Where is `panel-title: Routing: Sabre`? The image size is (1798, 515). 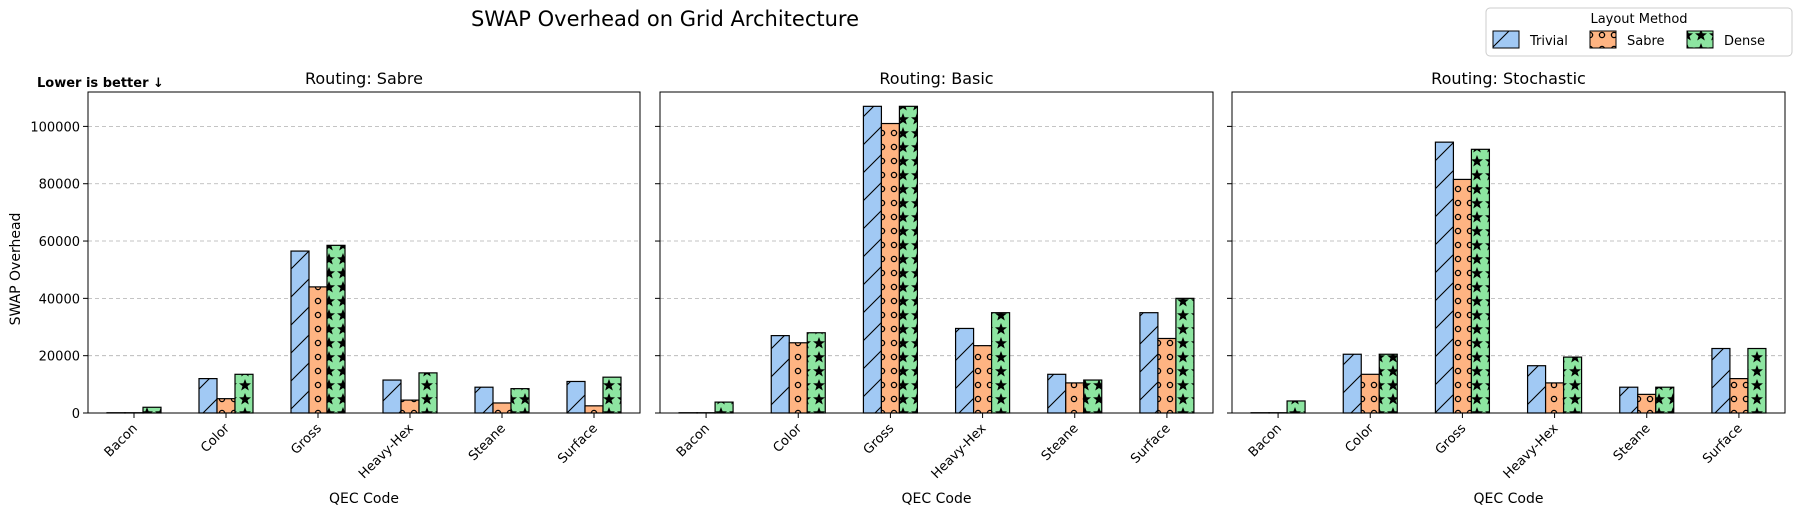
panel-title: Routing: Sabre is located at coordinates (364, 78).